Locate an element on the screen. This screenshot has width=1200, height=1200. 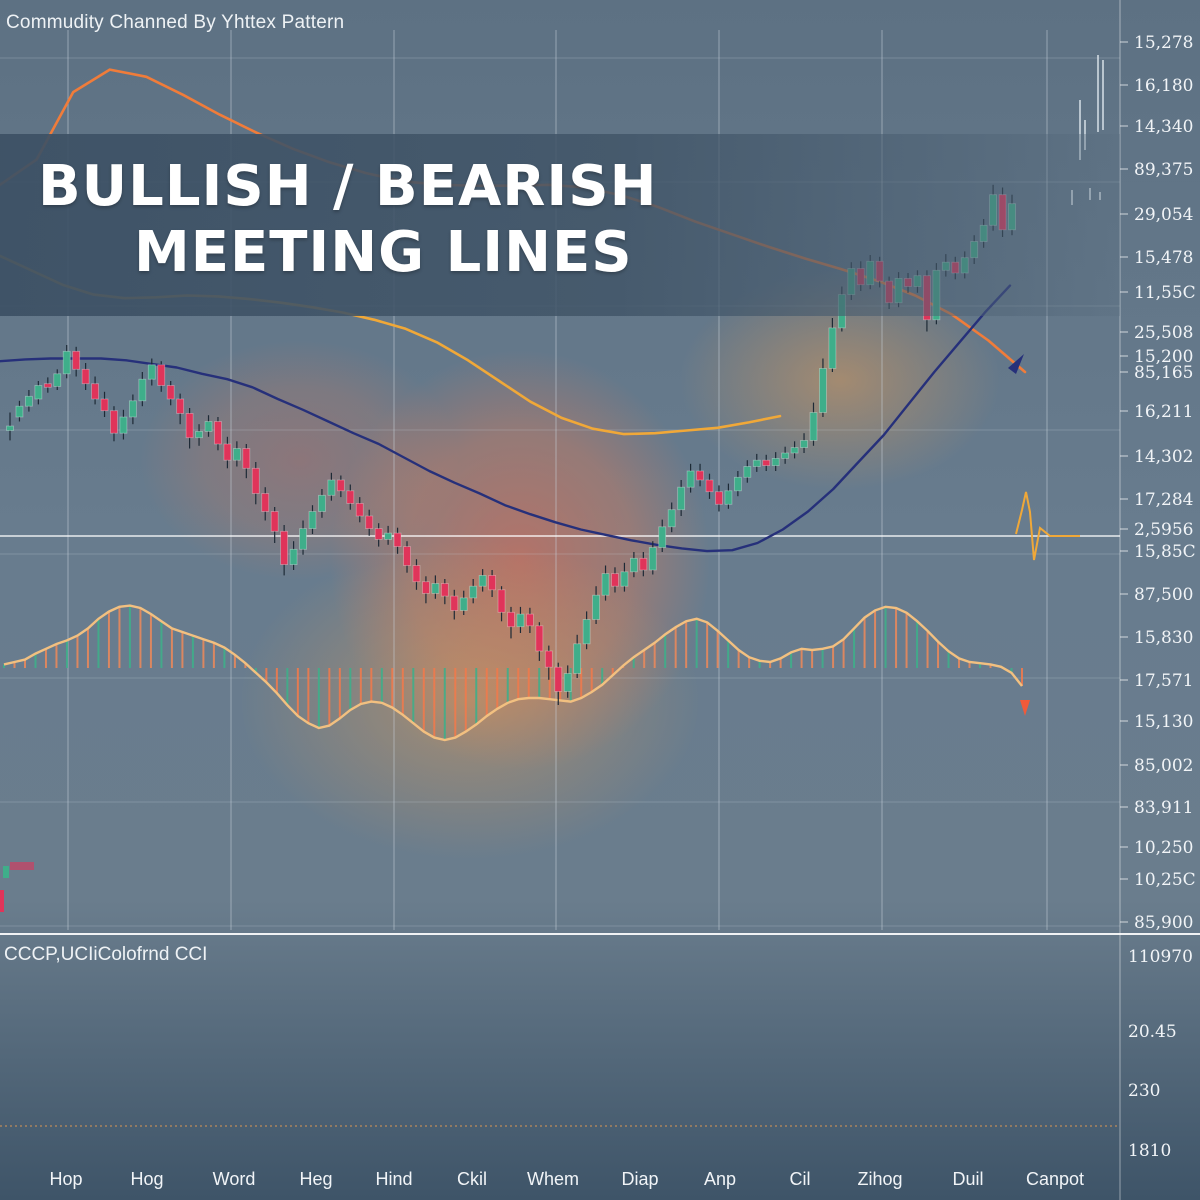
y-tick-label: 16,180 is located at coordinates (1163, 86).